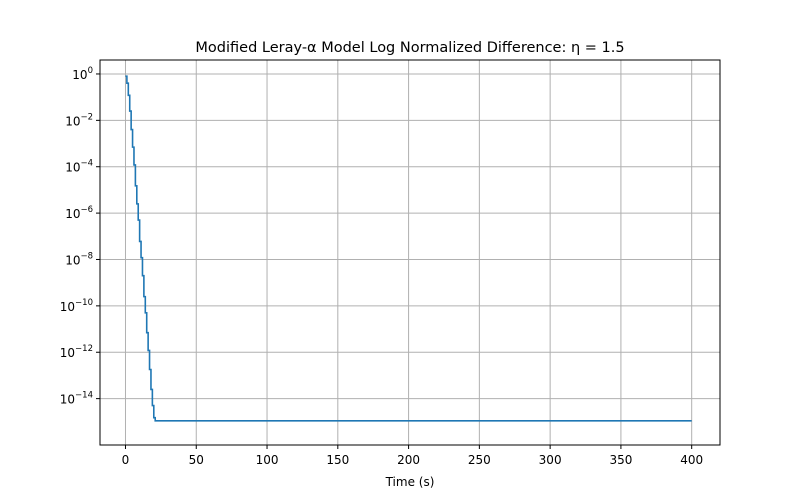  I want to click on y-tick-label: 10⁻², so click(79, 120).